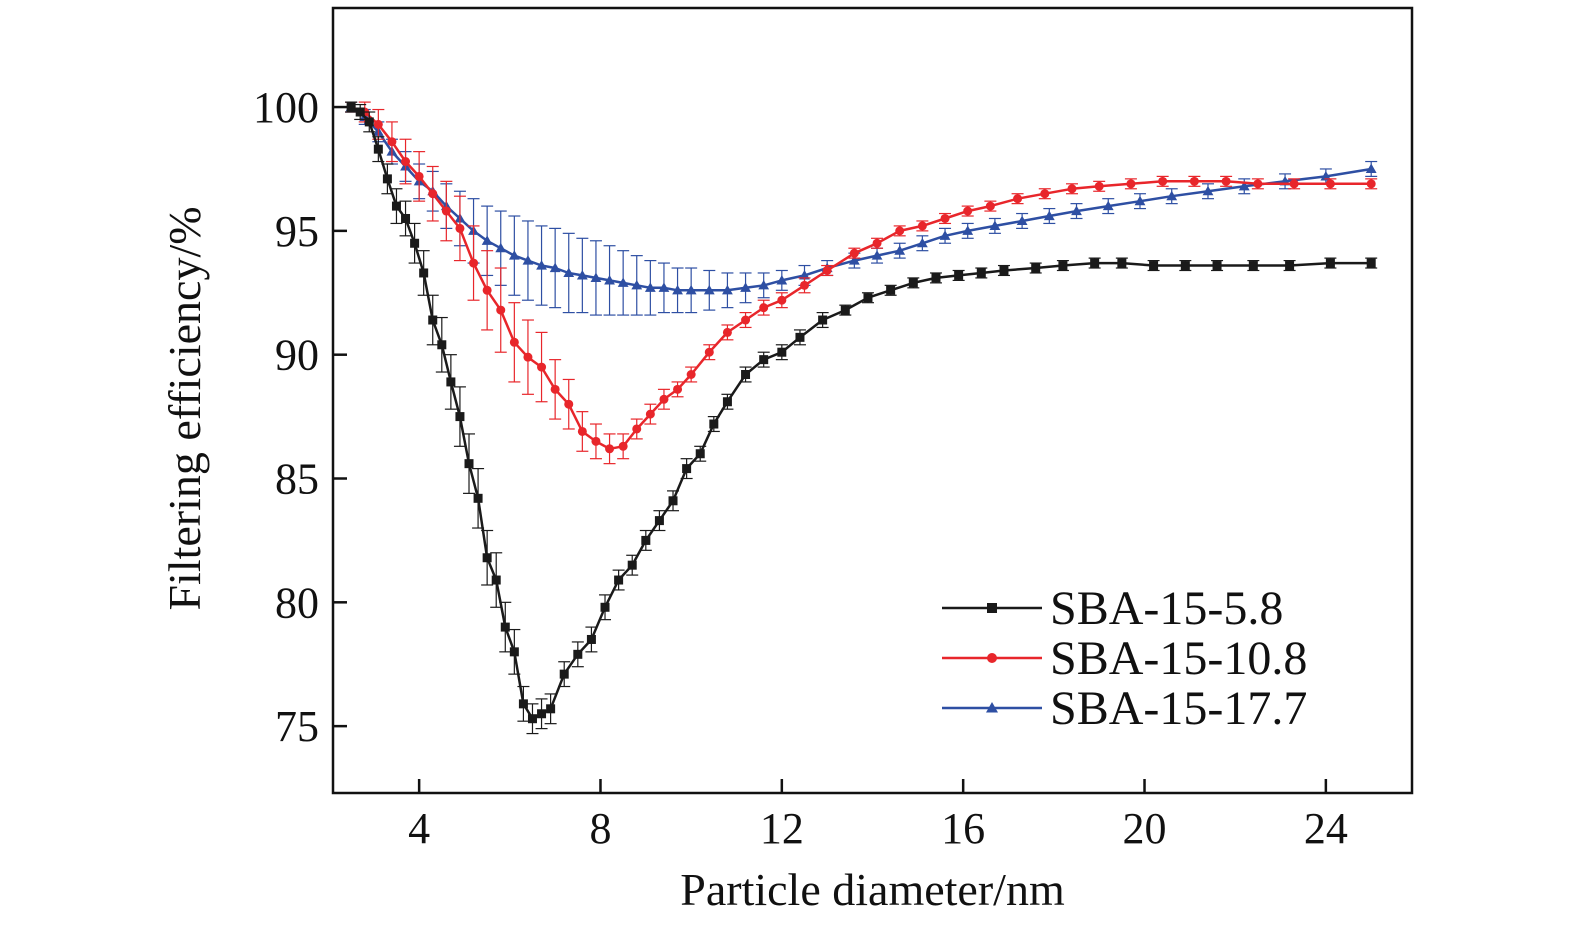 The image size is (1575, 935). Describe the element at coordinates (184, 408) in the screenshot. I see `y-axis-title: Filtering efficiency/%` at that location.